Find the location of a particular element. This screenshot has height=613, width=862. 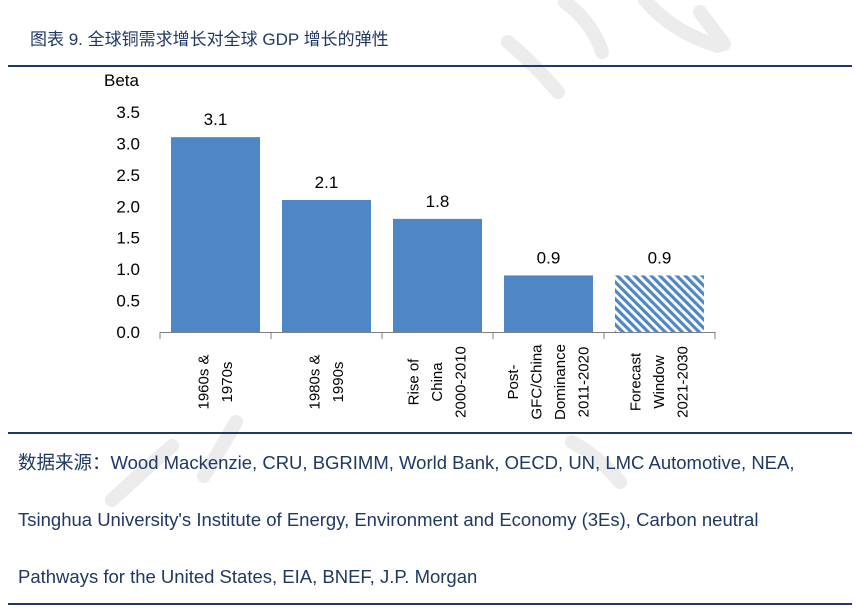

y-tick-label: 3.0 is located at coordinates (128, 143).